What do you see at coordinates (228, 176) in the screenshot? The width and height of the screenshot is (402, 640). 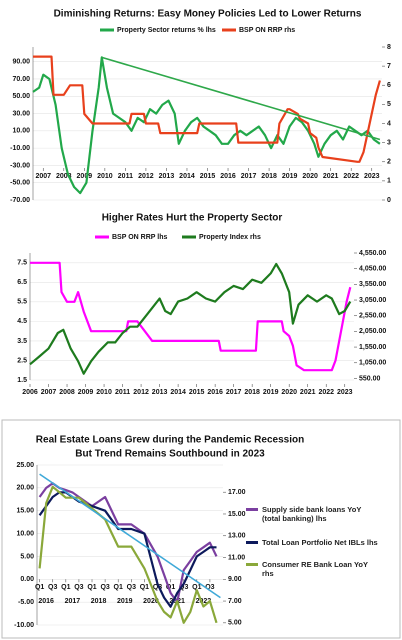 I see `x-tick-label: 2016` at bounding box center [228, 176].